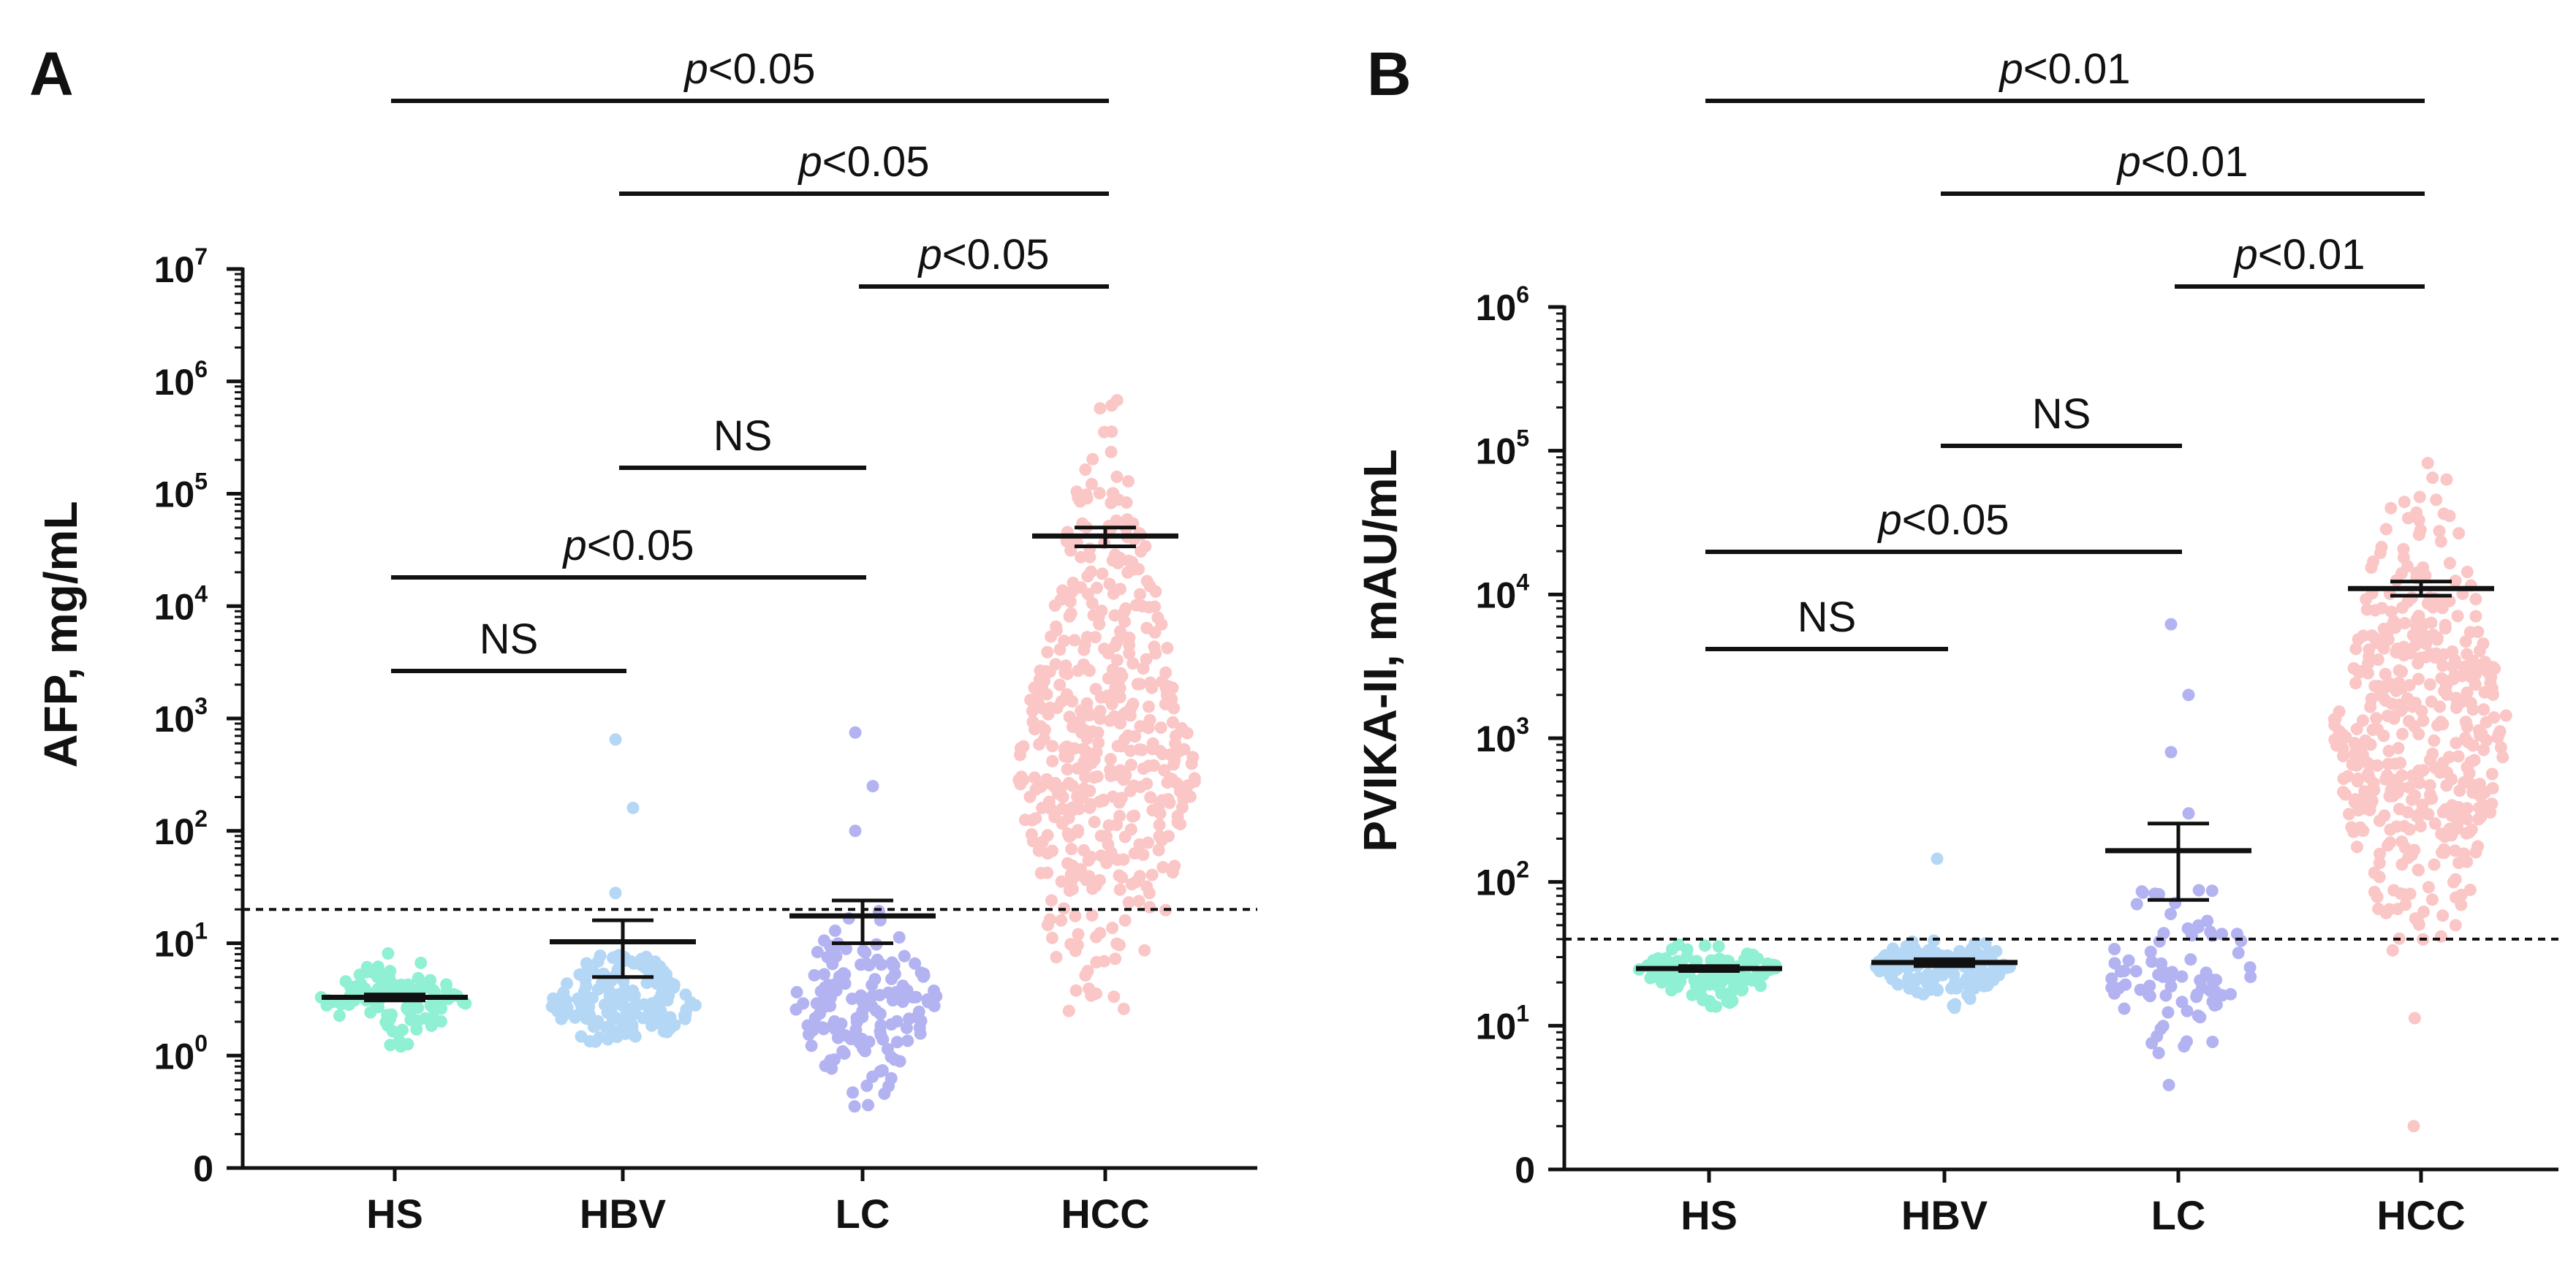 This screenshot has height=1263, width=2576. What do you see at coordinates (509, 639) in the screenshot?
I see `p-value: NS` at bounding box center [509, 639].